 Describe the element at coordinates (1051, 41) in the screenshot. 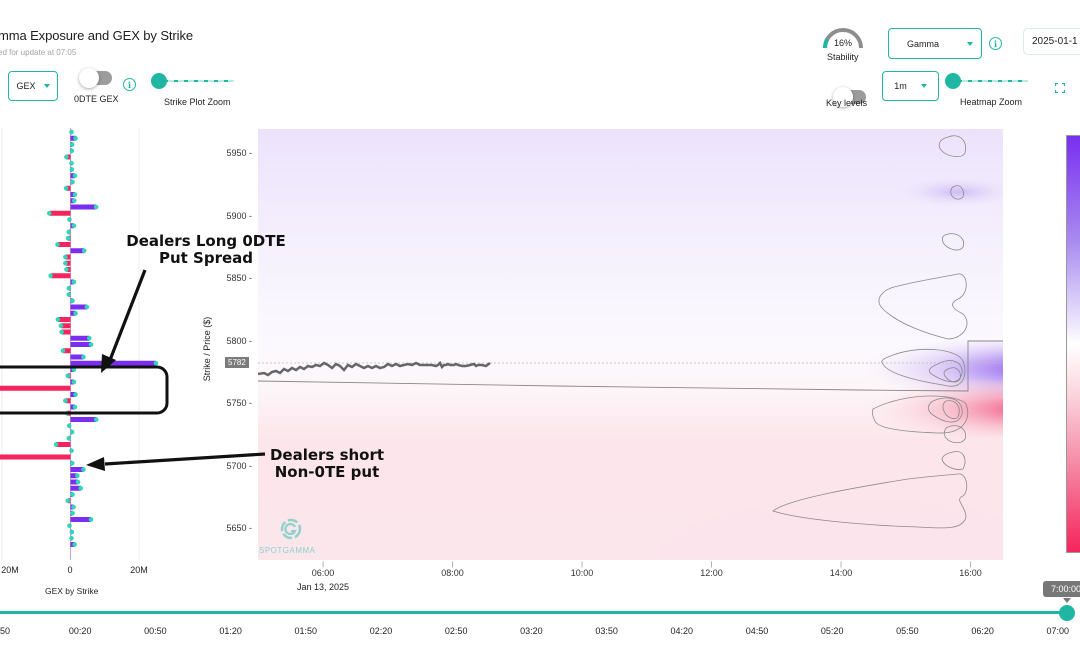

I see `date-input: 2025-01-1` at that location.